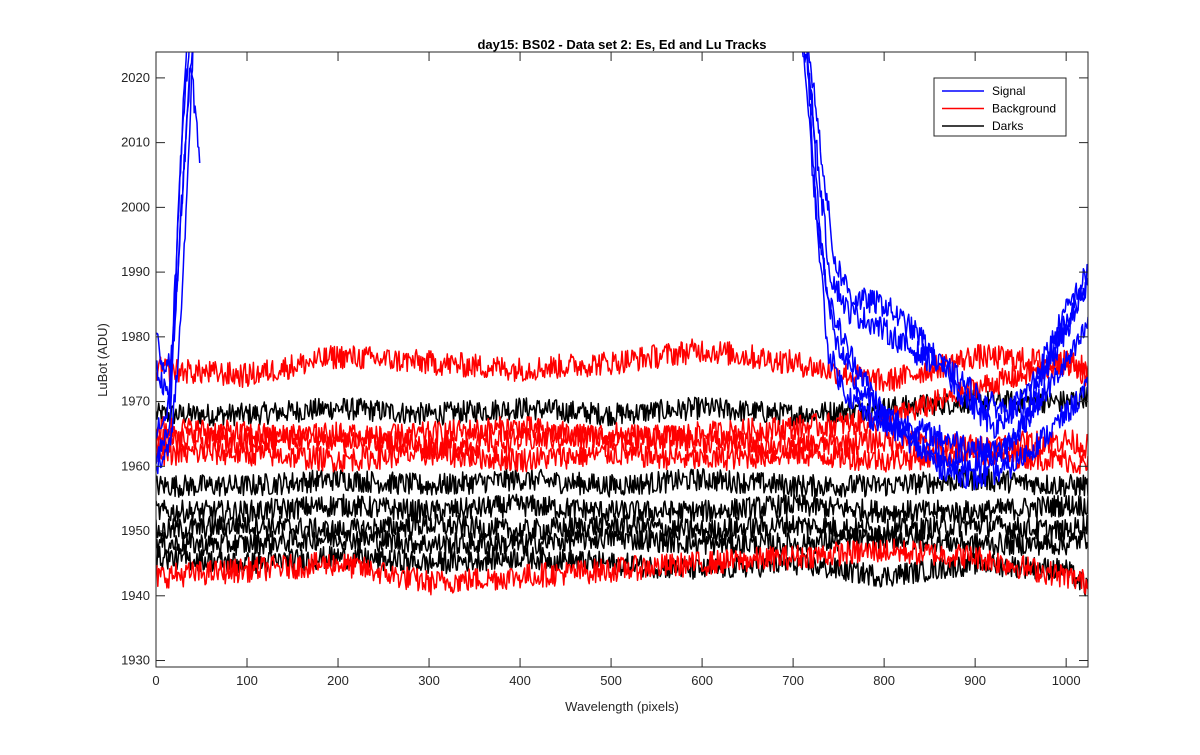 Image resolution: width=1200 pixels, height=755 pixels. I want to click on legend: Signal Background Darks, so click(1000, 107).